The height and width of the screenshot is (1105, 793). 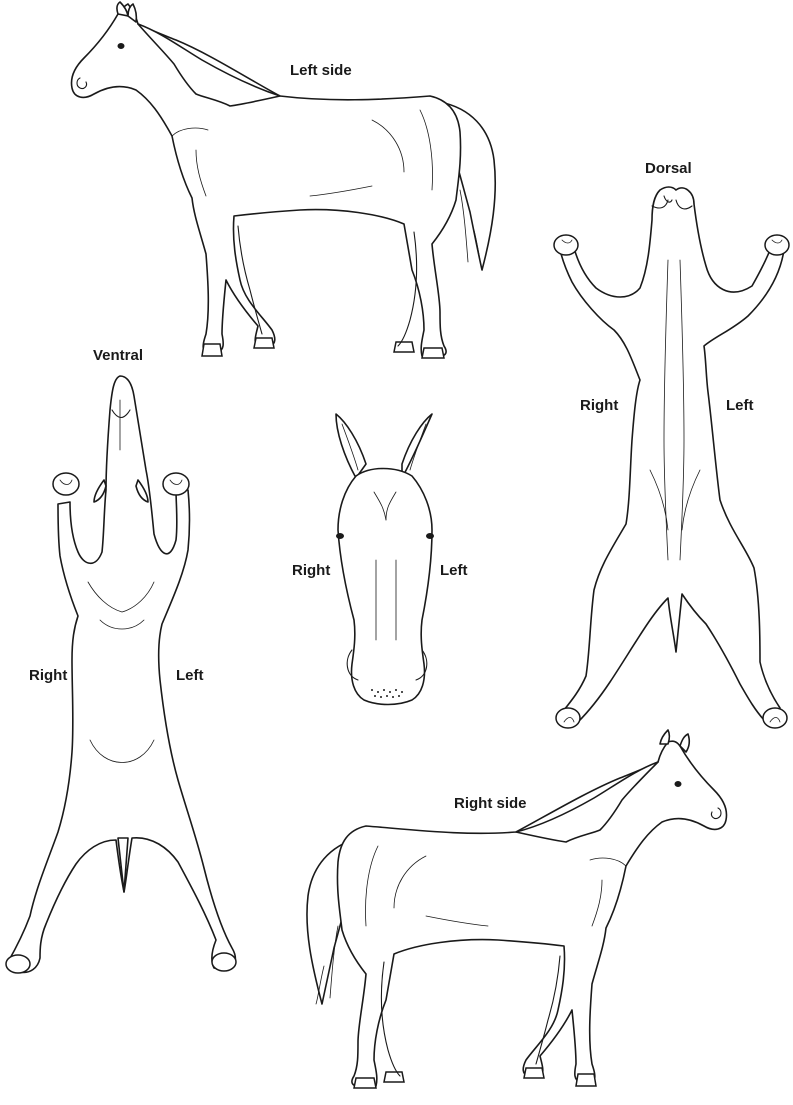 I want to click on right-side-horse-ear-far, so click(x=685, y=743).